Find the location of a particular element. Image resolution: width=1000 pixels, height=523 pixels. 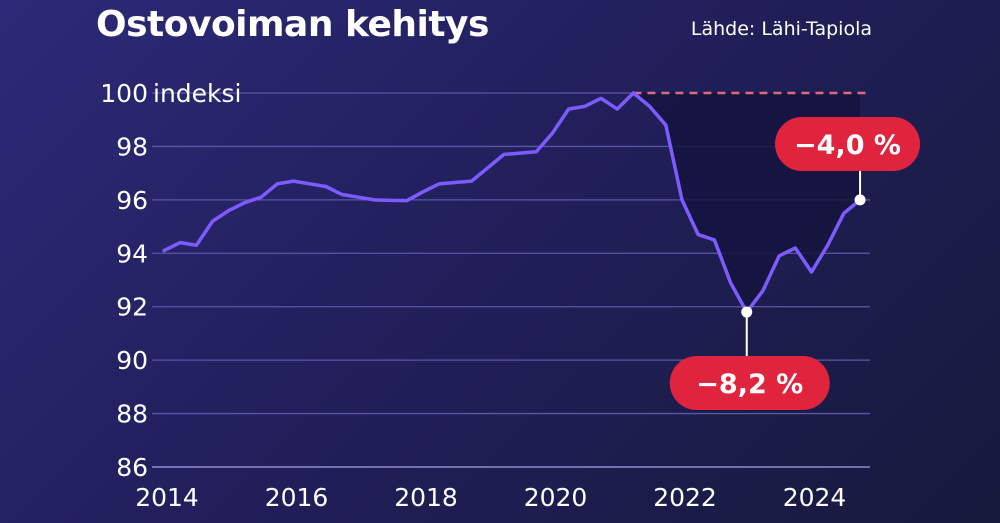

y-tick-label-94: 94 is located at coordinates (132, 253).